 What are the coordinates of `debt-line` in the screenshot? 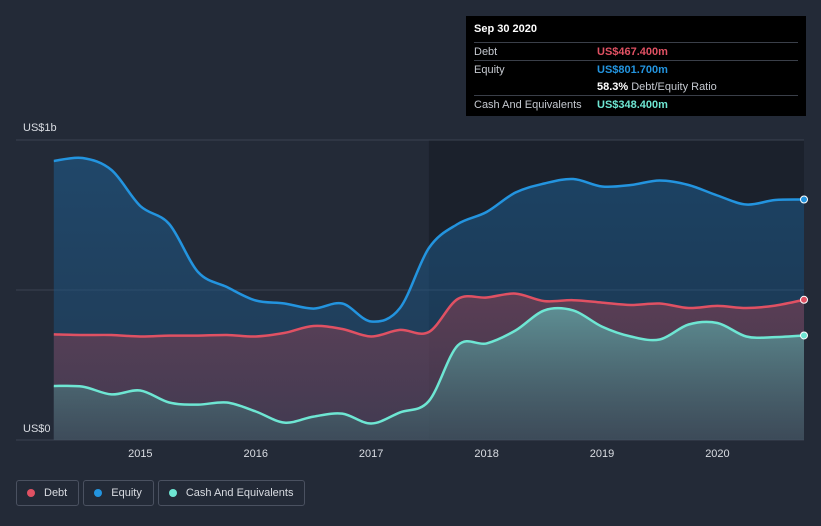 It's located at (429, 315).